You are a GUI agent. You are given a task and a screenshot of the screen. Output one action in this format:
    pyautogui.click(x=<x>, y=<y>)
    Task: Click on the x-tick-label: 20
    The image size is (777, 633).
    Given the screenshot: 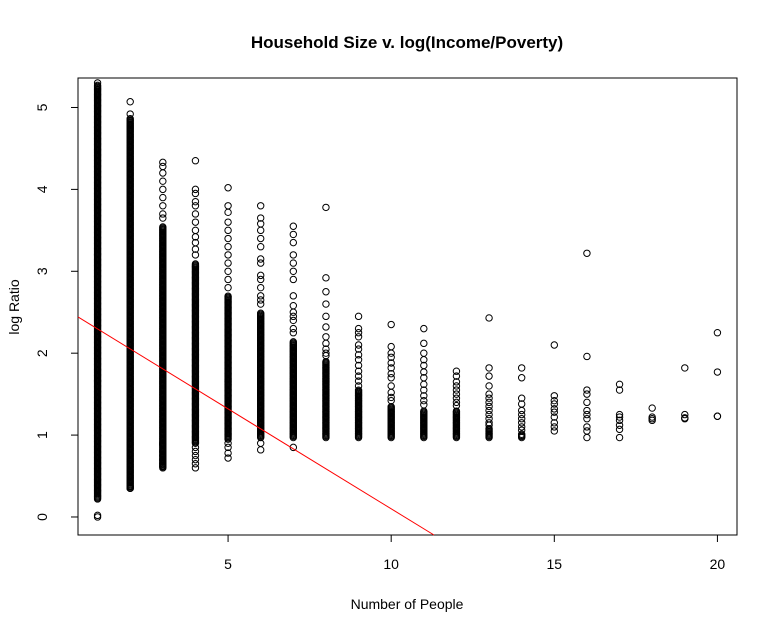 What is the action you would take?
    pyautogui.click(x=718, y=564)
    